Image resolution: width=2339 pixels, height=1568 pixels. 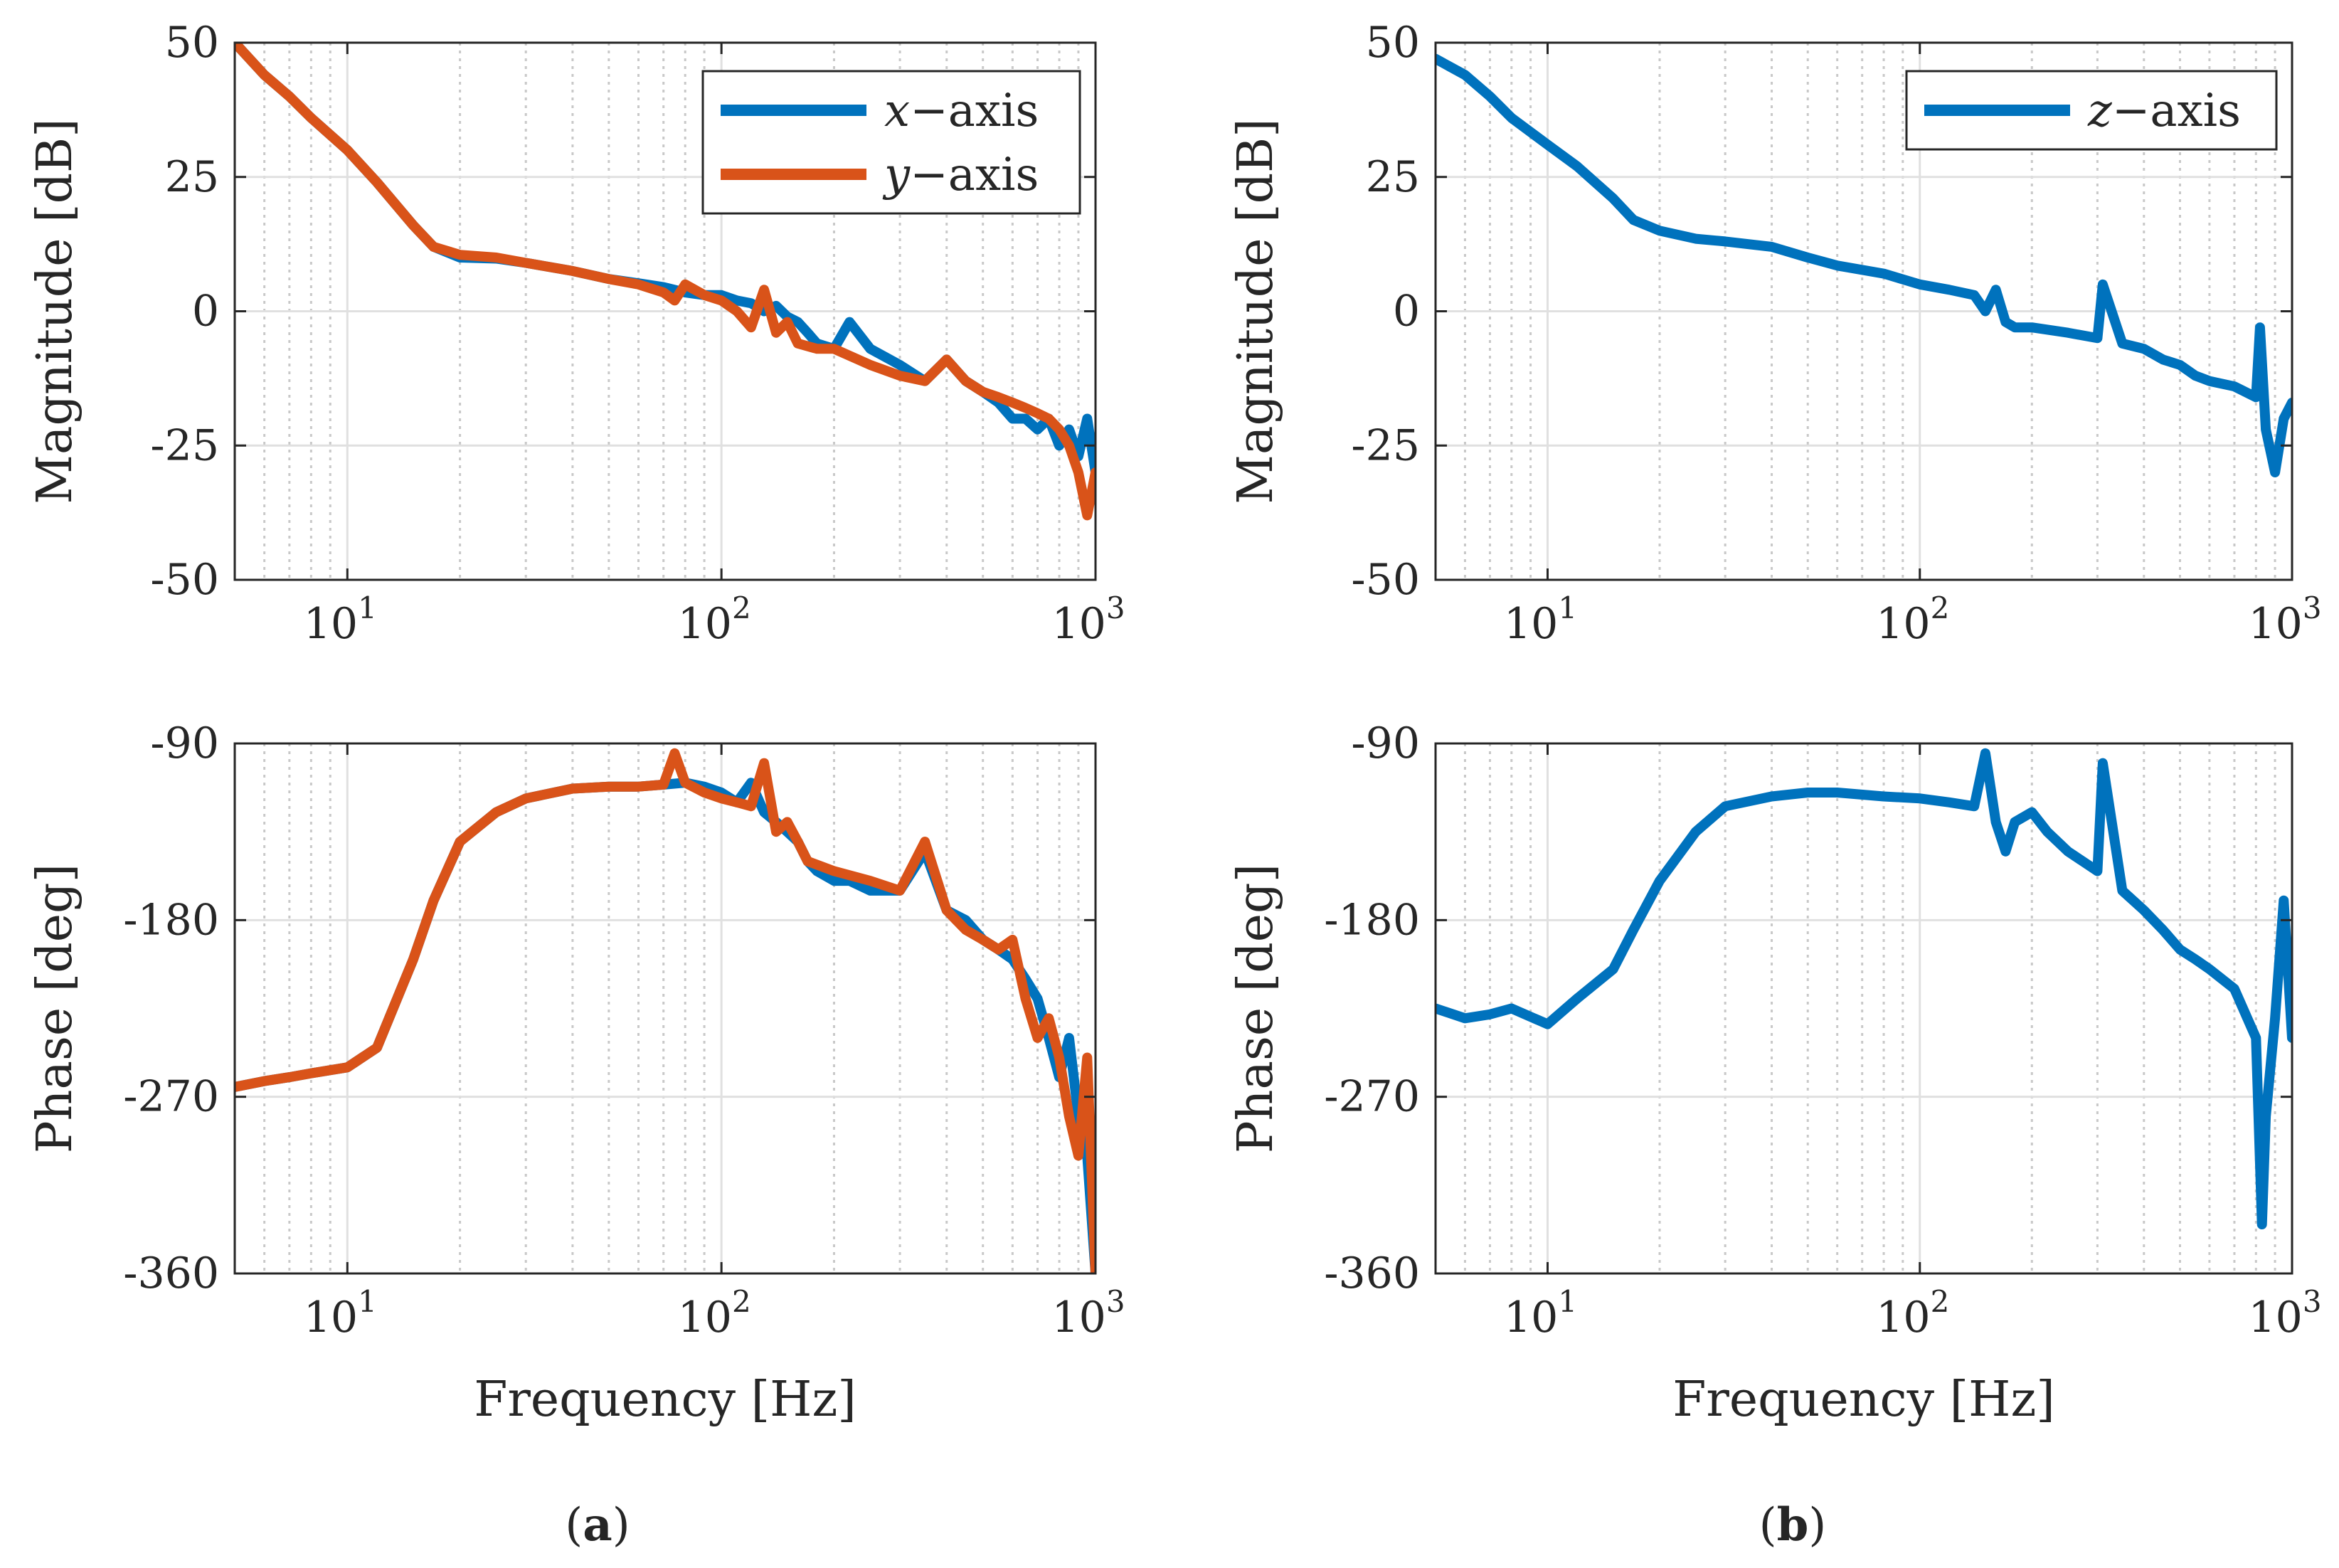 I want to click on legend-var: z, so click(x=2100, y=111).